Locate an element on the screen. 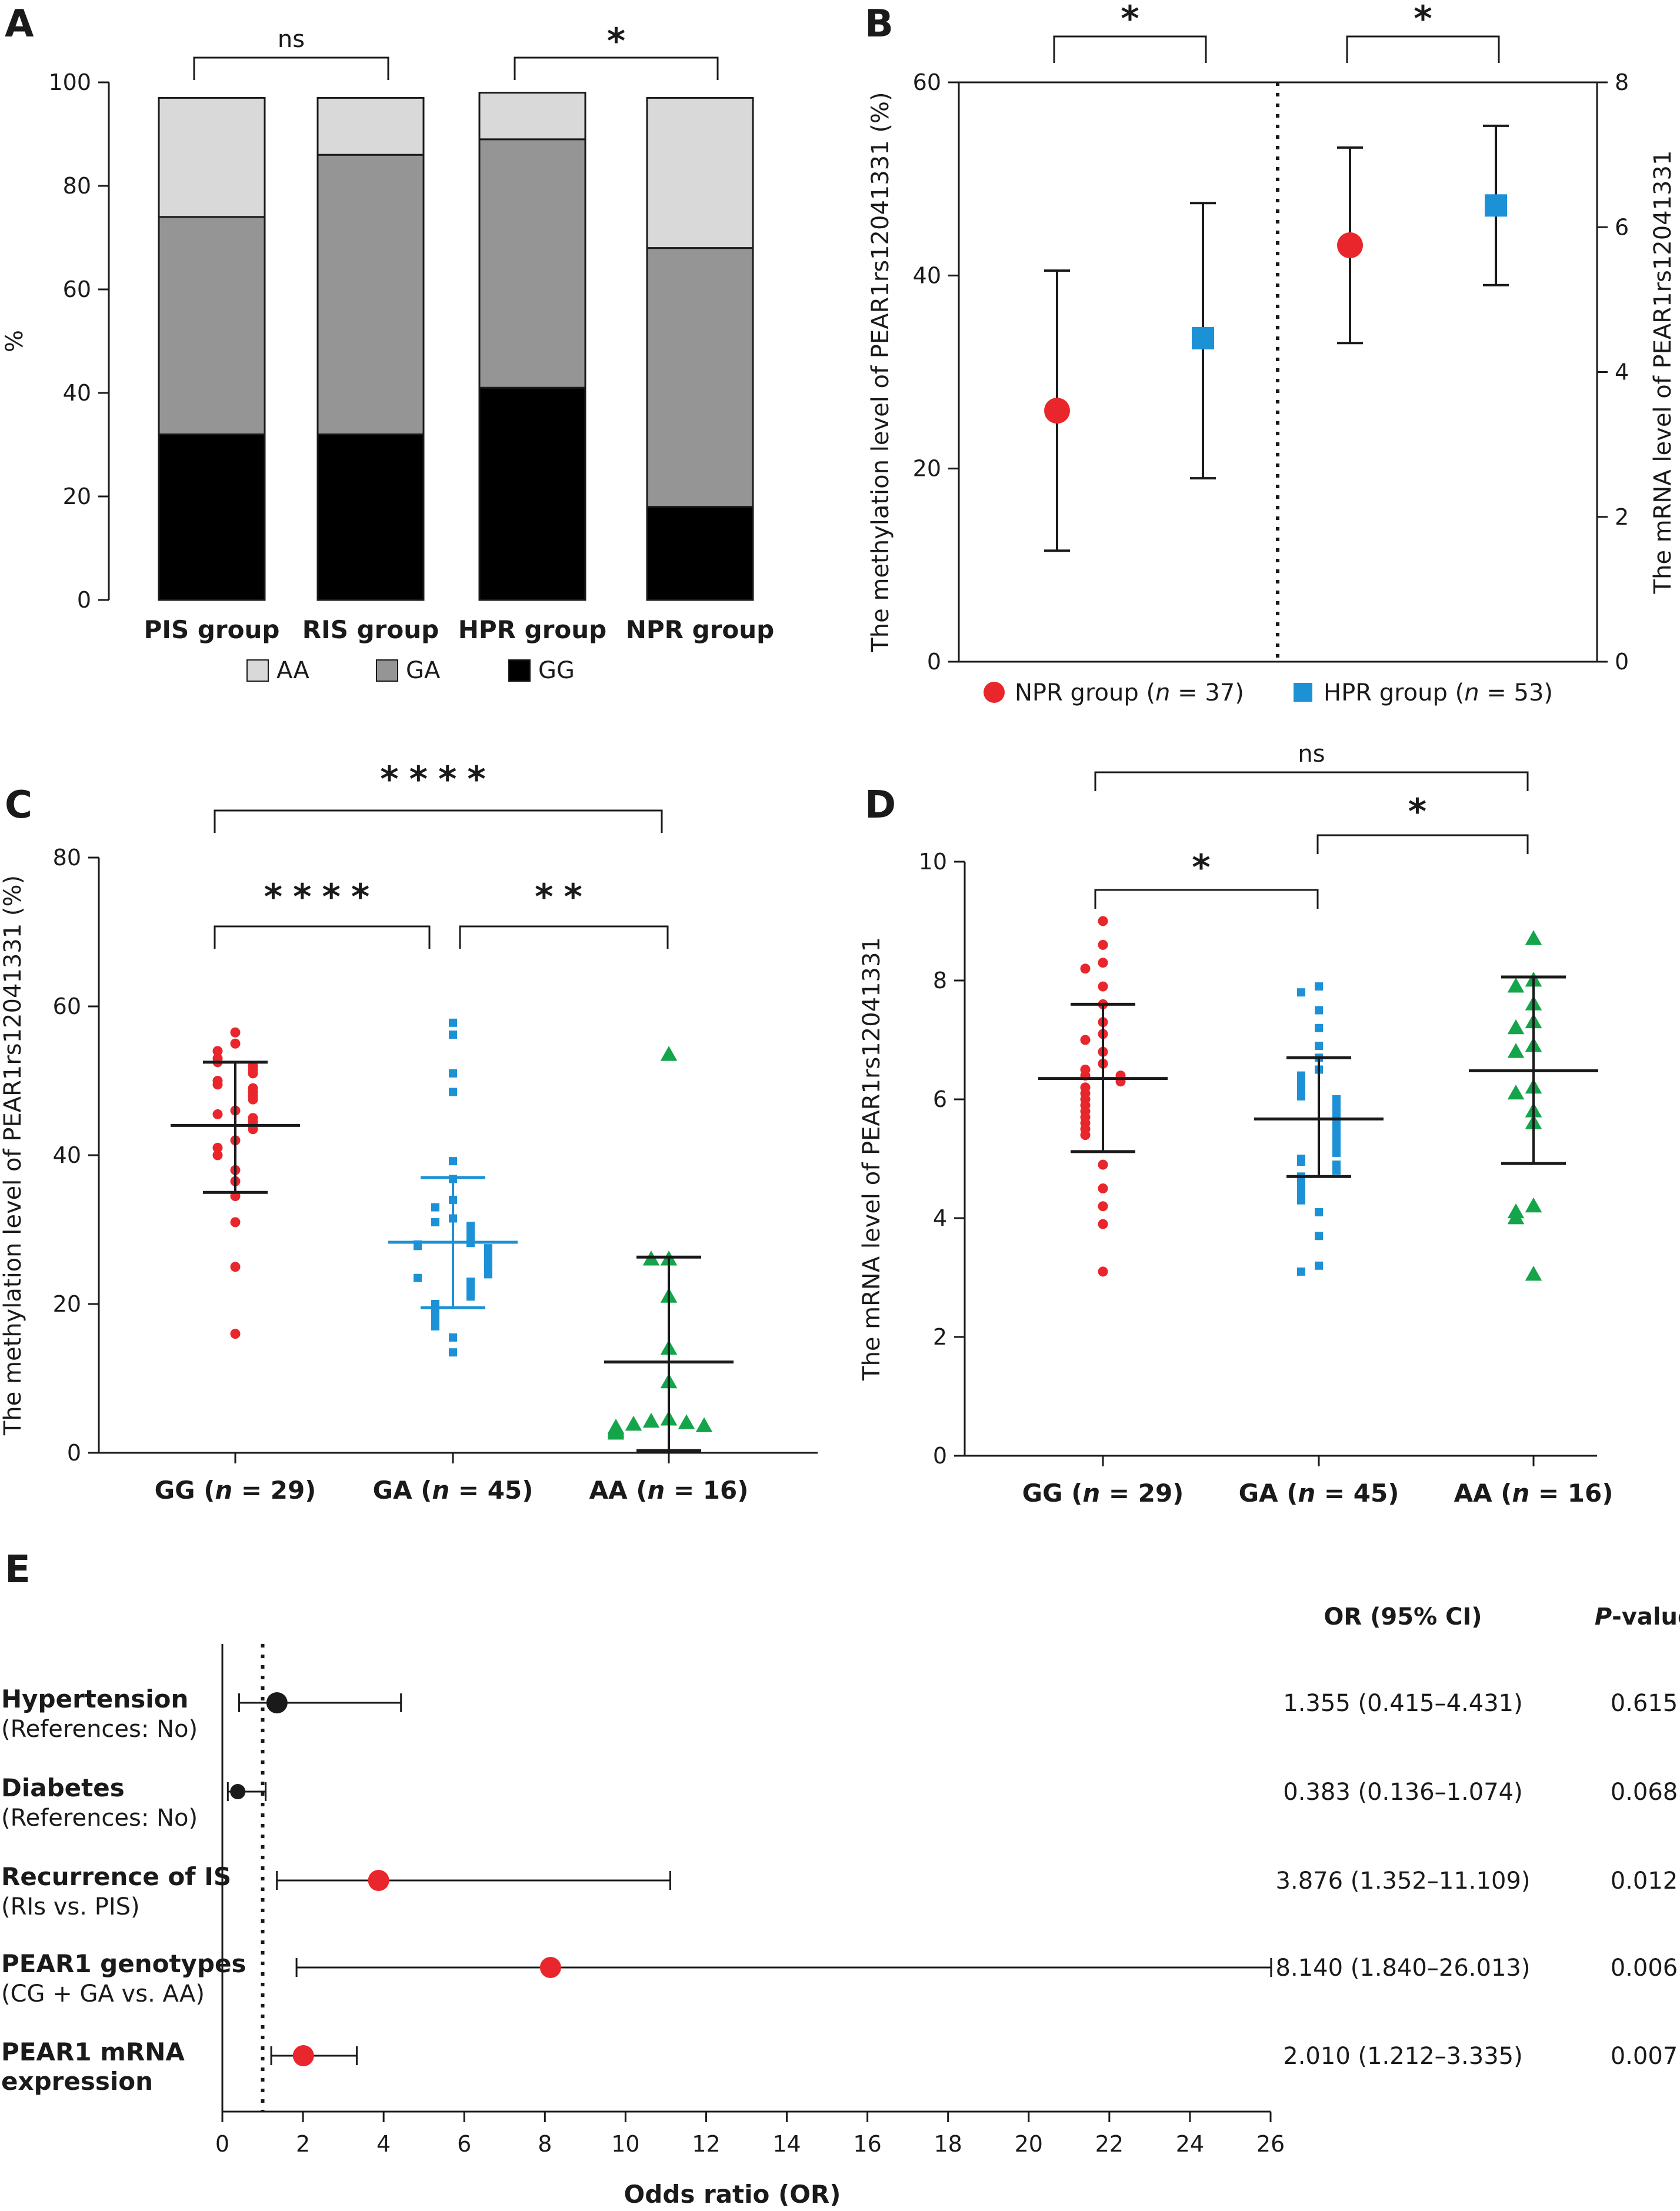  y-tick-label: 40 is located at coordinates (67, 1155).